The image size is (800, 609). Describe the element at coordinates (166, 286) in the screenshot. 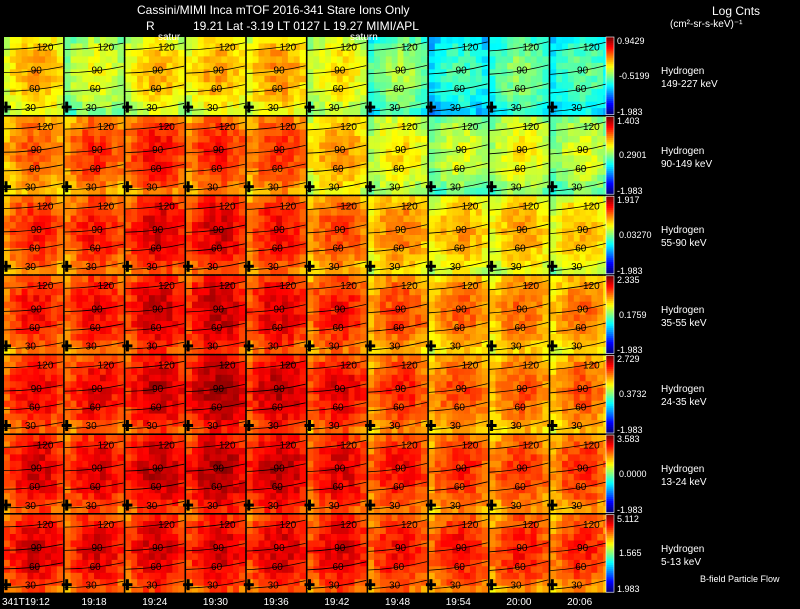

I see `pitch-contour-label: 120` at that location.